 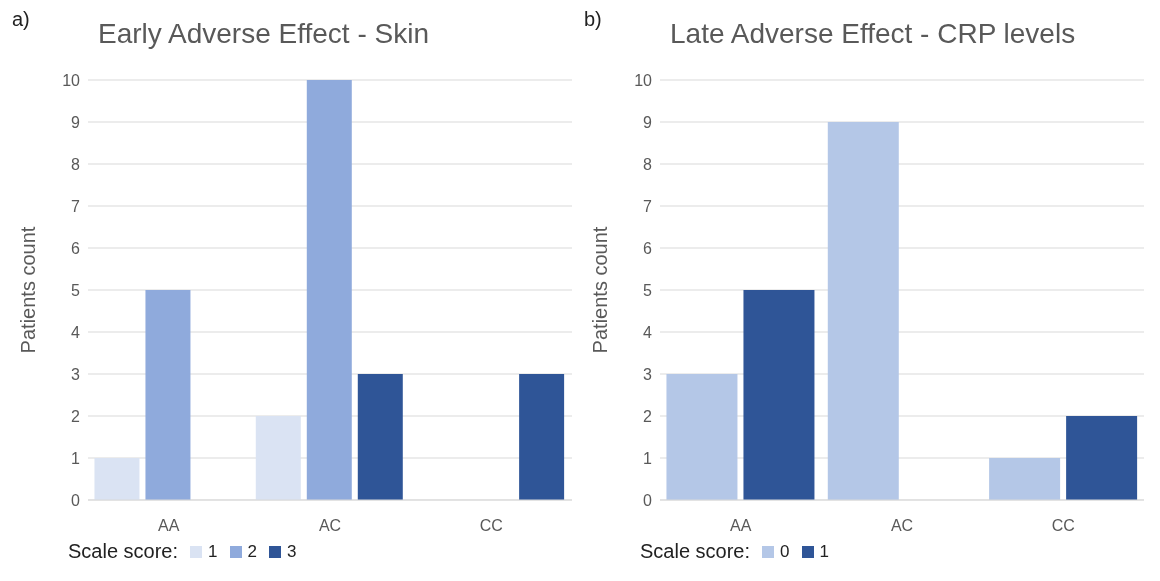 I want to click on text: a), so click(x=21, y=19).